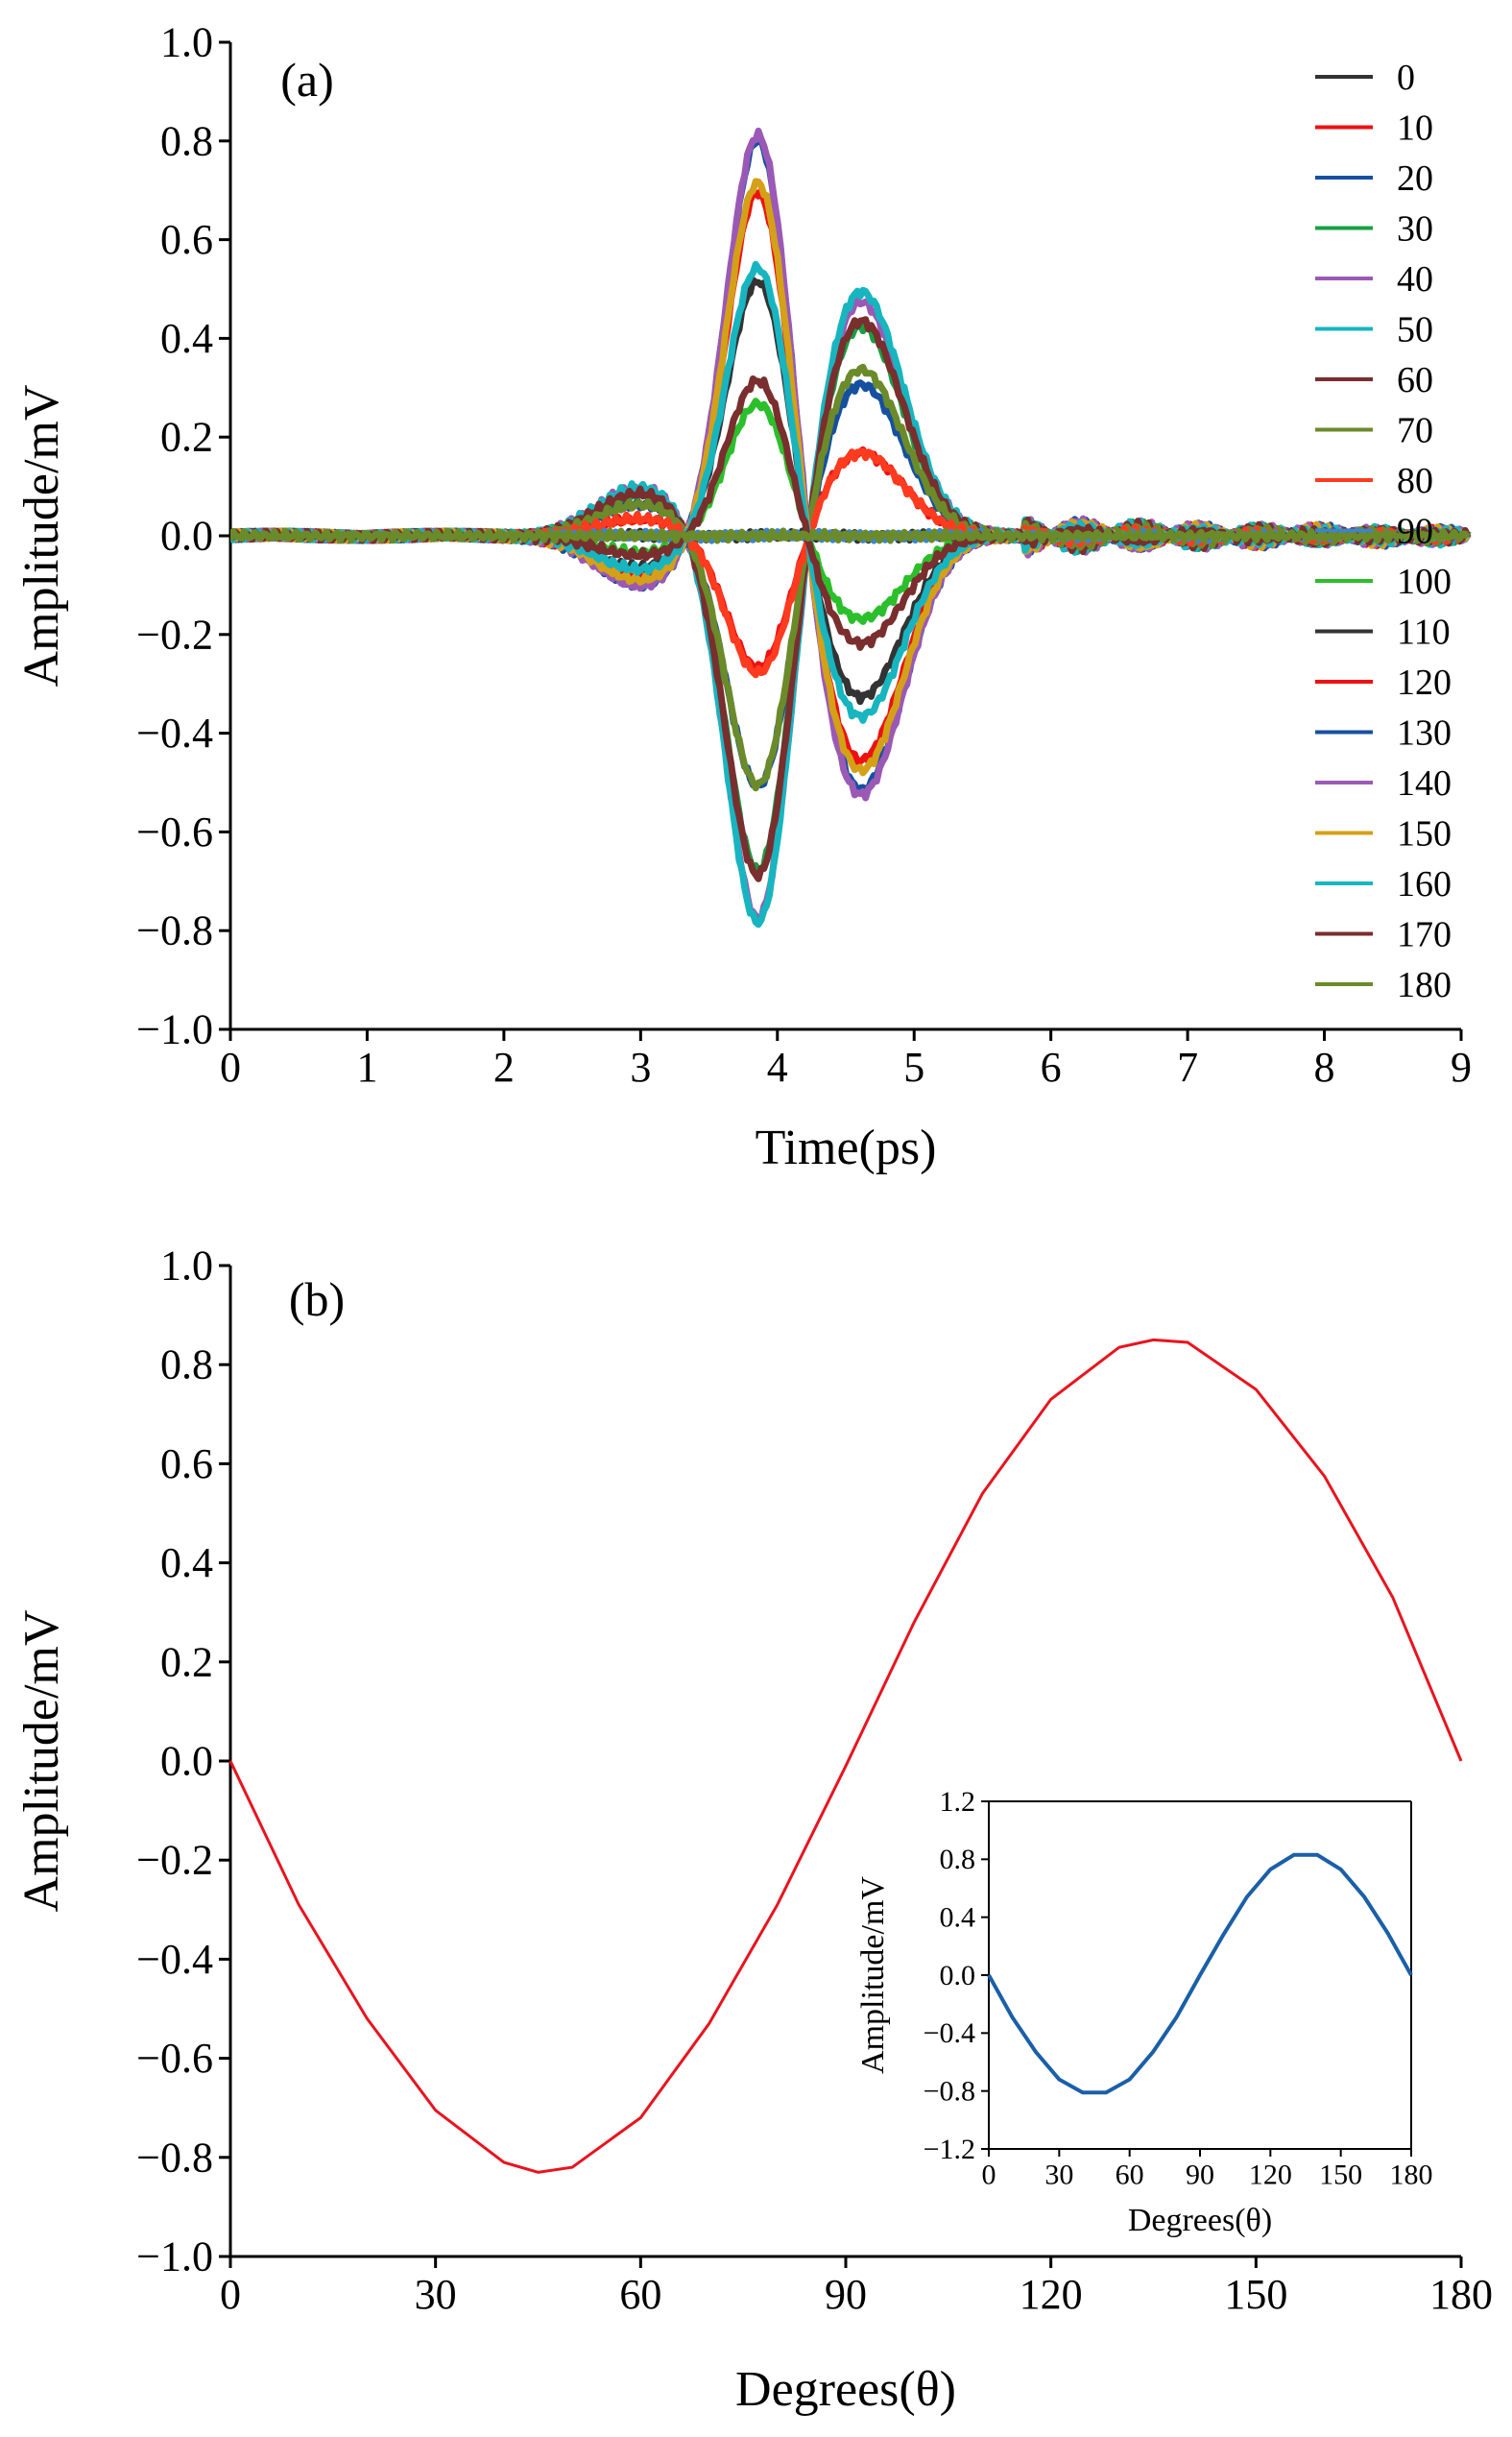 The width and height of the screenshot is (1512, 2437). I want to click on x-axis-label: Time(ps), so click(846, 1148).